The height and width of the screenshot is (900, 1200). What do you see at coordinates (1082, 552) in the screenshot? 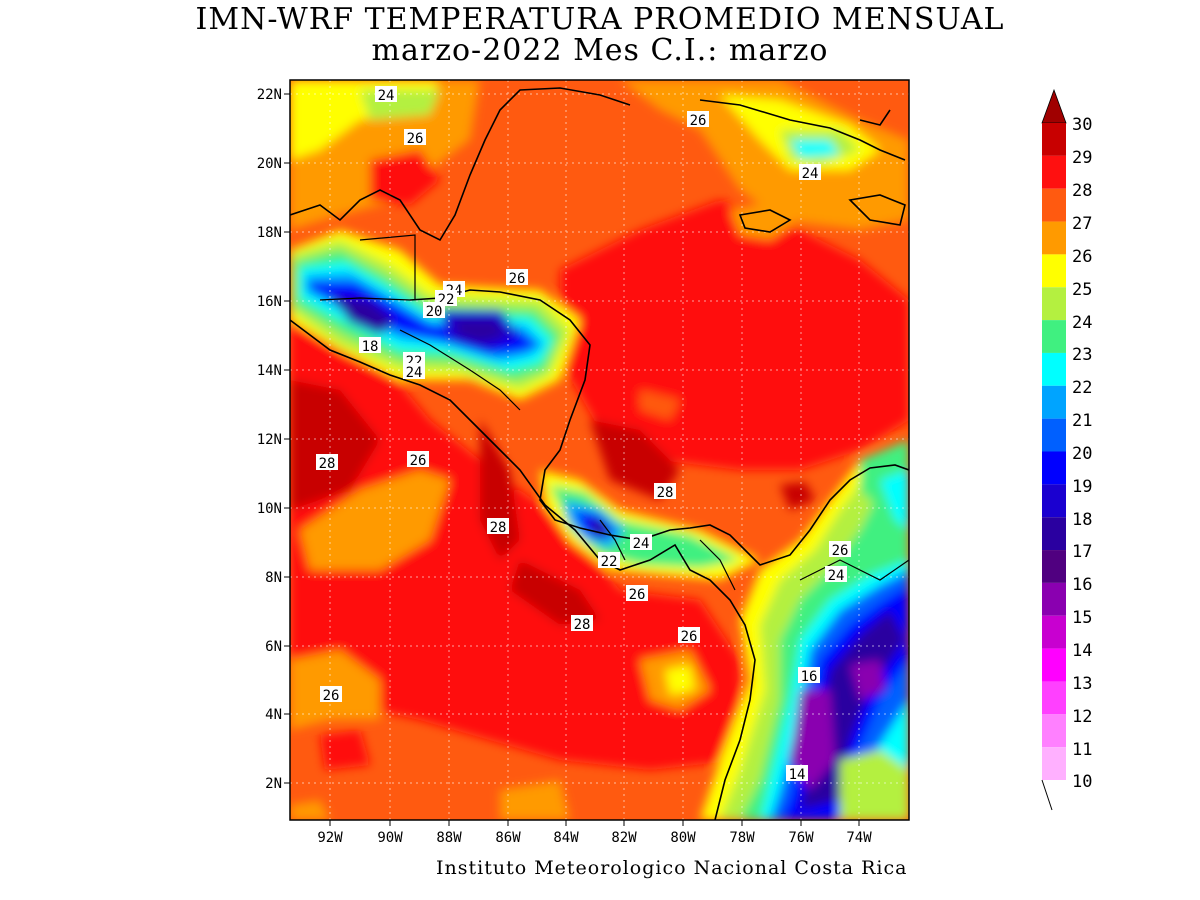
I see `colorbar-label: 17` at bounding box center [1082, 552].